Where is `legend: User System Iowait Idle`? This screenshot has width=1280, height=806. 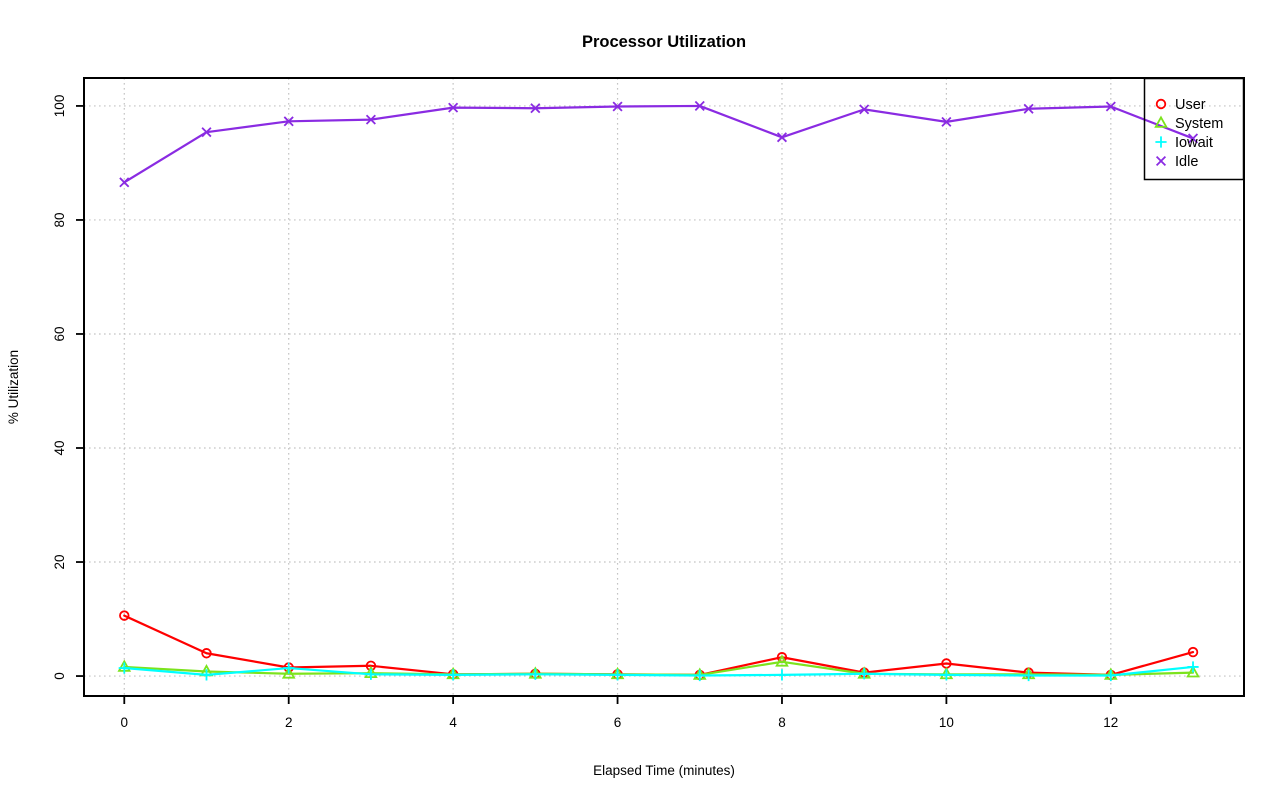 legend: User System Iowait Idle is located at coordinates (1194, 129).